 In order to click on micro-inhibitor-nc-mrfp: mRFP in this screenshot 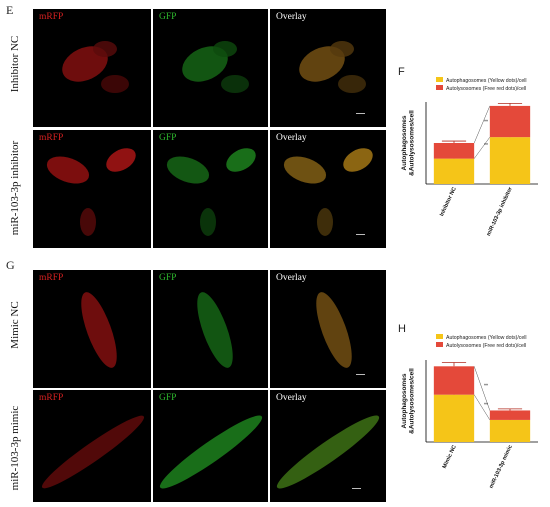, I will do `click(92, 68)`.